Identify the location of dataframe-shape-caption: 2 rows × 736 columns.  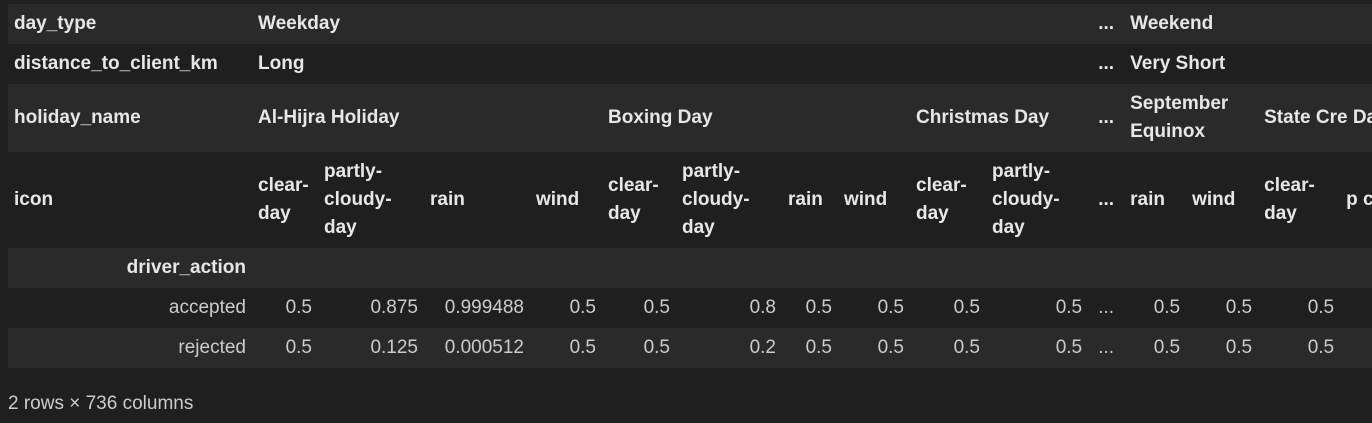
(101, 403).